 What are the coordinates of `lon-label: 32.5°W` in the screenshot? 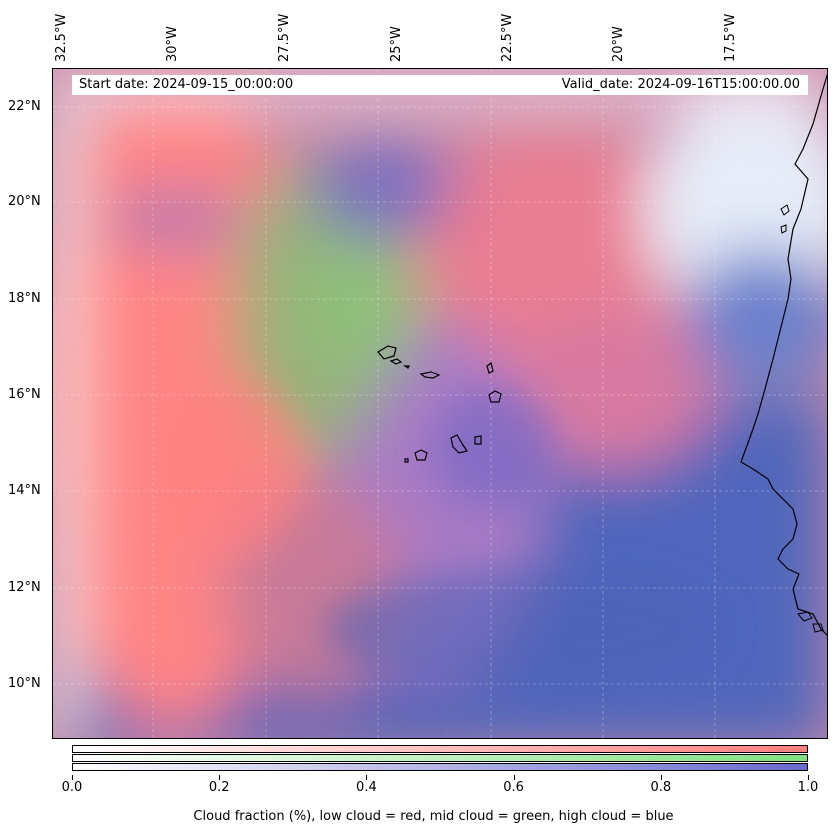 It's located at (61, 37).